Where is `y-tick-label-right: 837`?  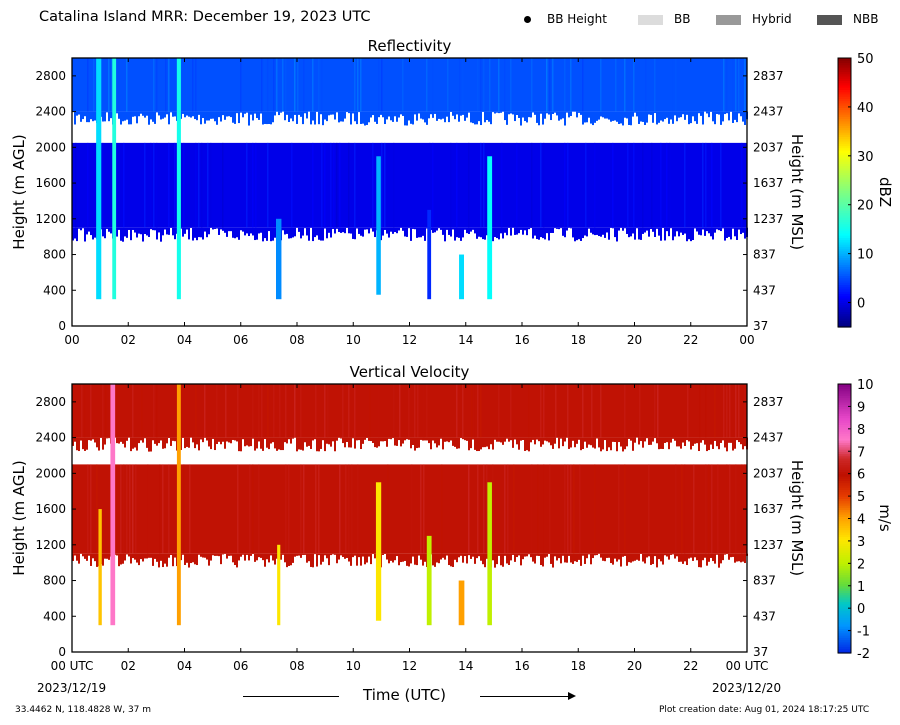 y-tick-label-right: 837 is located at coordinates (764, 581).